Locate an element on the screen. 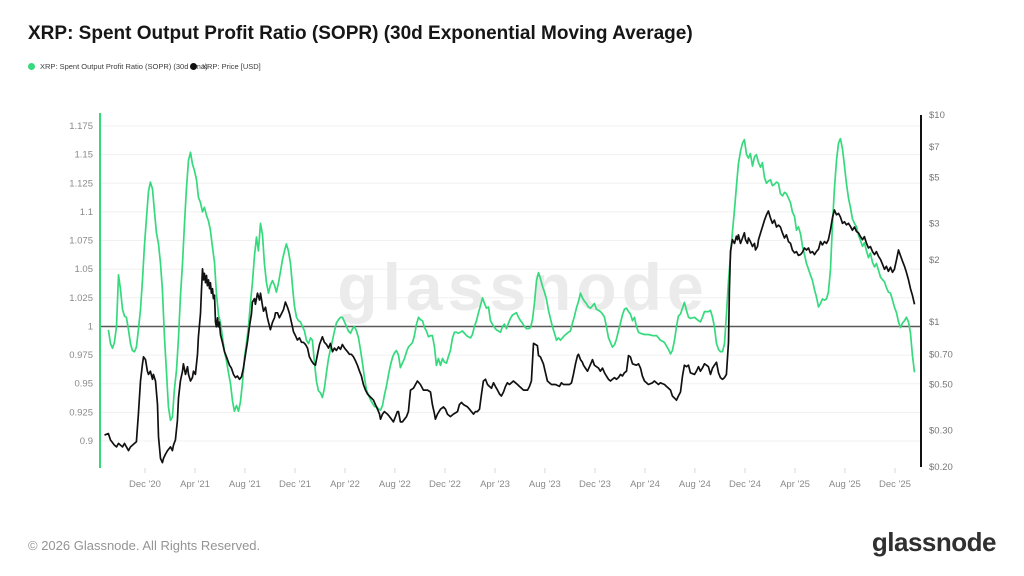 The image size is (1024, 576). svg-text: 1.05 is located at coordinates (84, 269).